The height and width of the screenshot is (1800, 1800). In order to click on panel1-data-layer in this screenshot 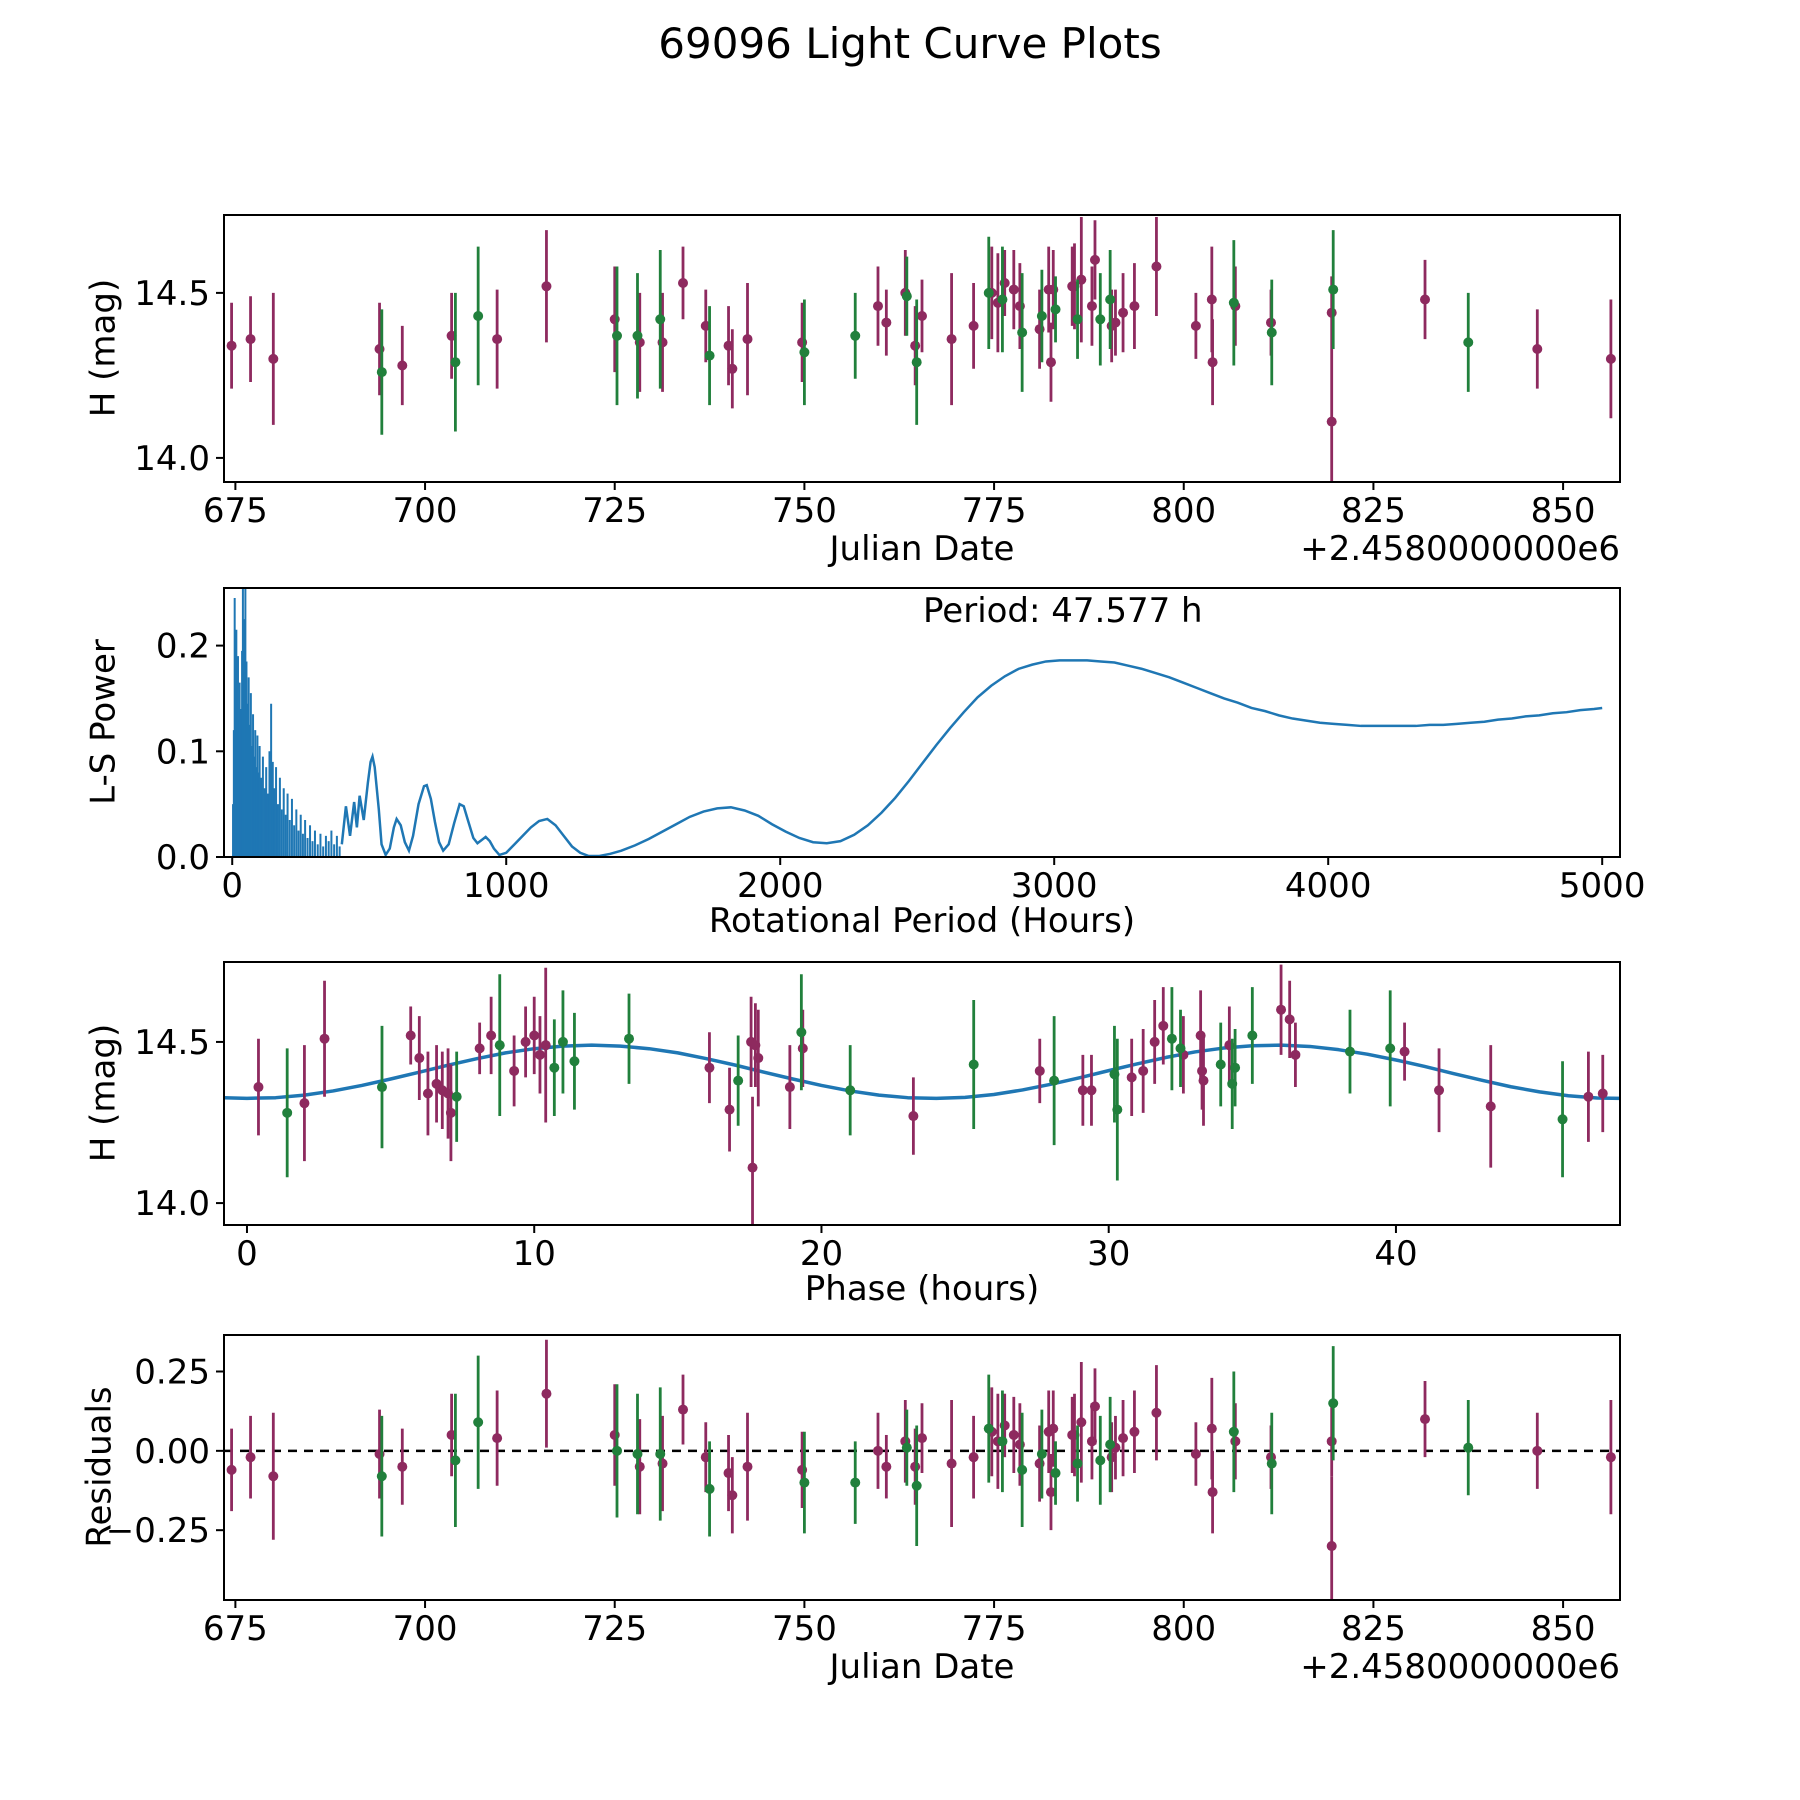, I will do `click(921, 349)`.